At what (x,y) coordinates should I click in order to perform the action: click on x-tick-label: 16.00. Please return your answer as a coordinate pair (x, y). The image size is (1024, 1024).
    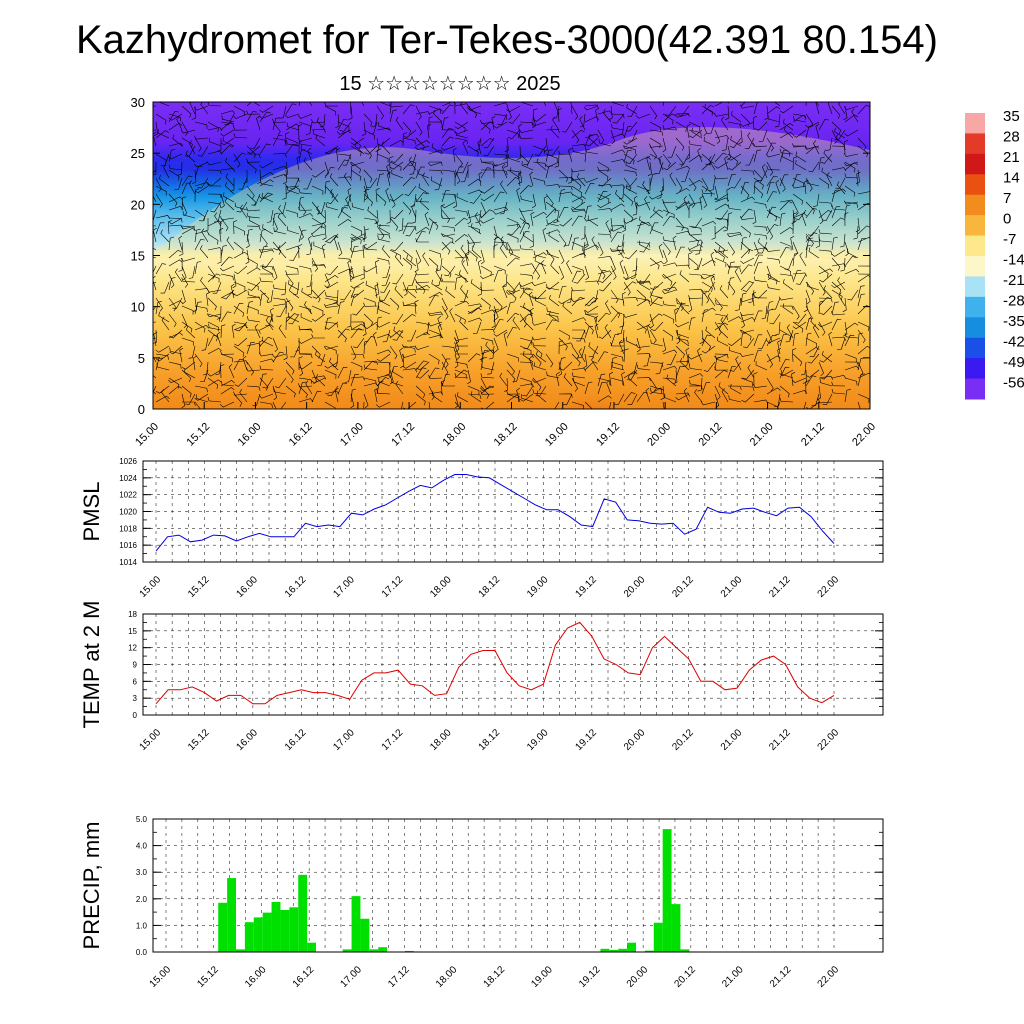
    Looking at the image, I should click on (248, 740).